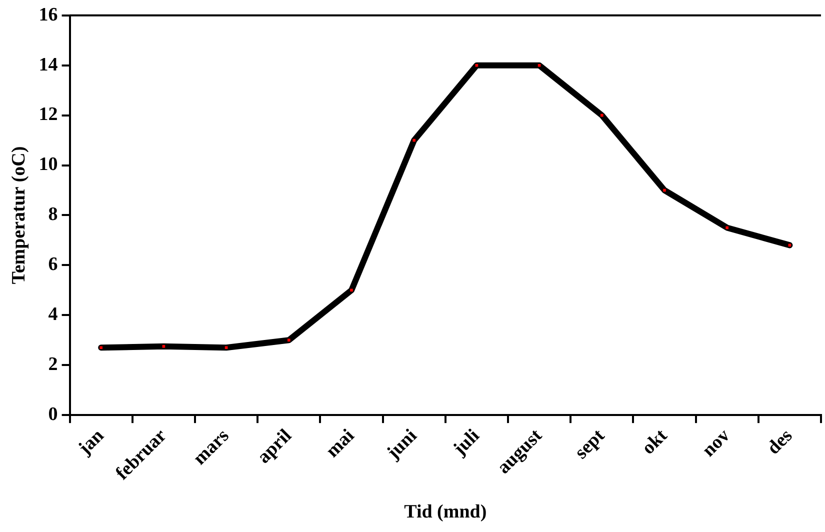 This screenshot has height=532, width=825. Describe the element at coordinates (445, 512) in the screenshot. I see `x-axis-title: Tid (mnd)` at that location.